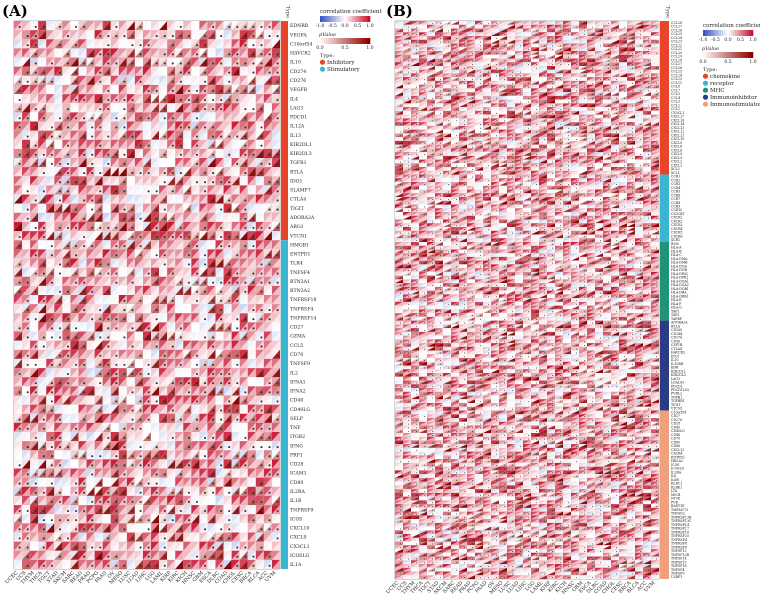  What do you see at coordinates (300, 273) in the screenshot?
I see `row-label: TNFSF4` at bounding box center [300, 273].